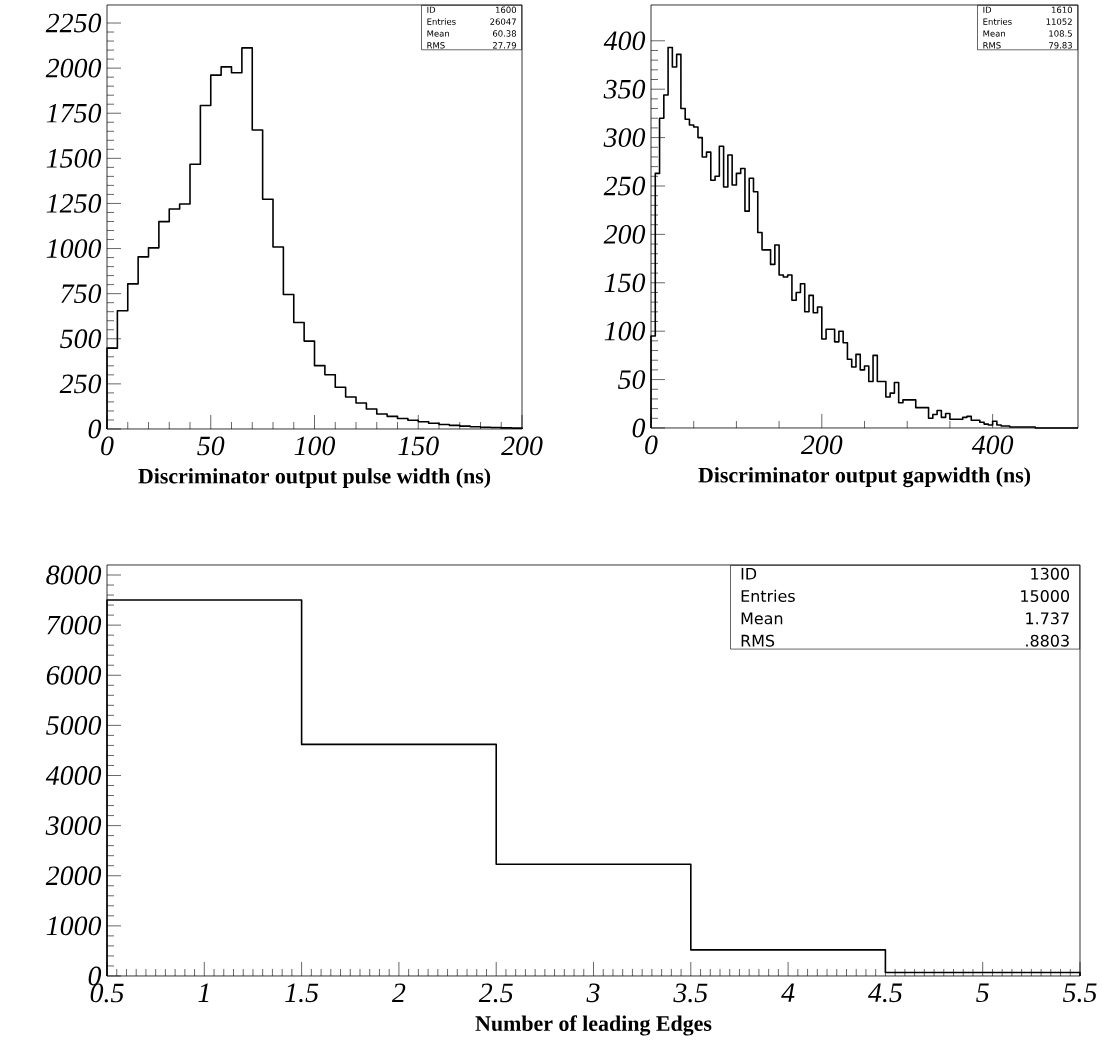 The width and height of the screenshot is (1102, 1064). Describe the element at coordinates (1050, 573) in the screenshot. I see `annotation: 1300` at that location.